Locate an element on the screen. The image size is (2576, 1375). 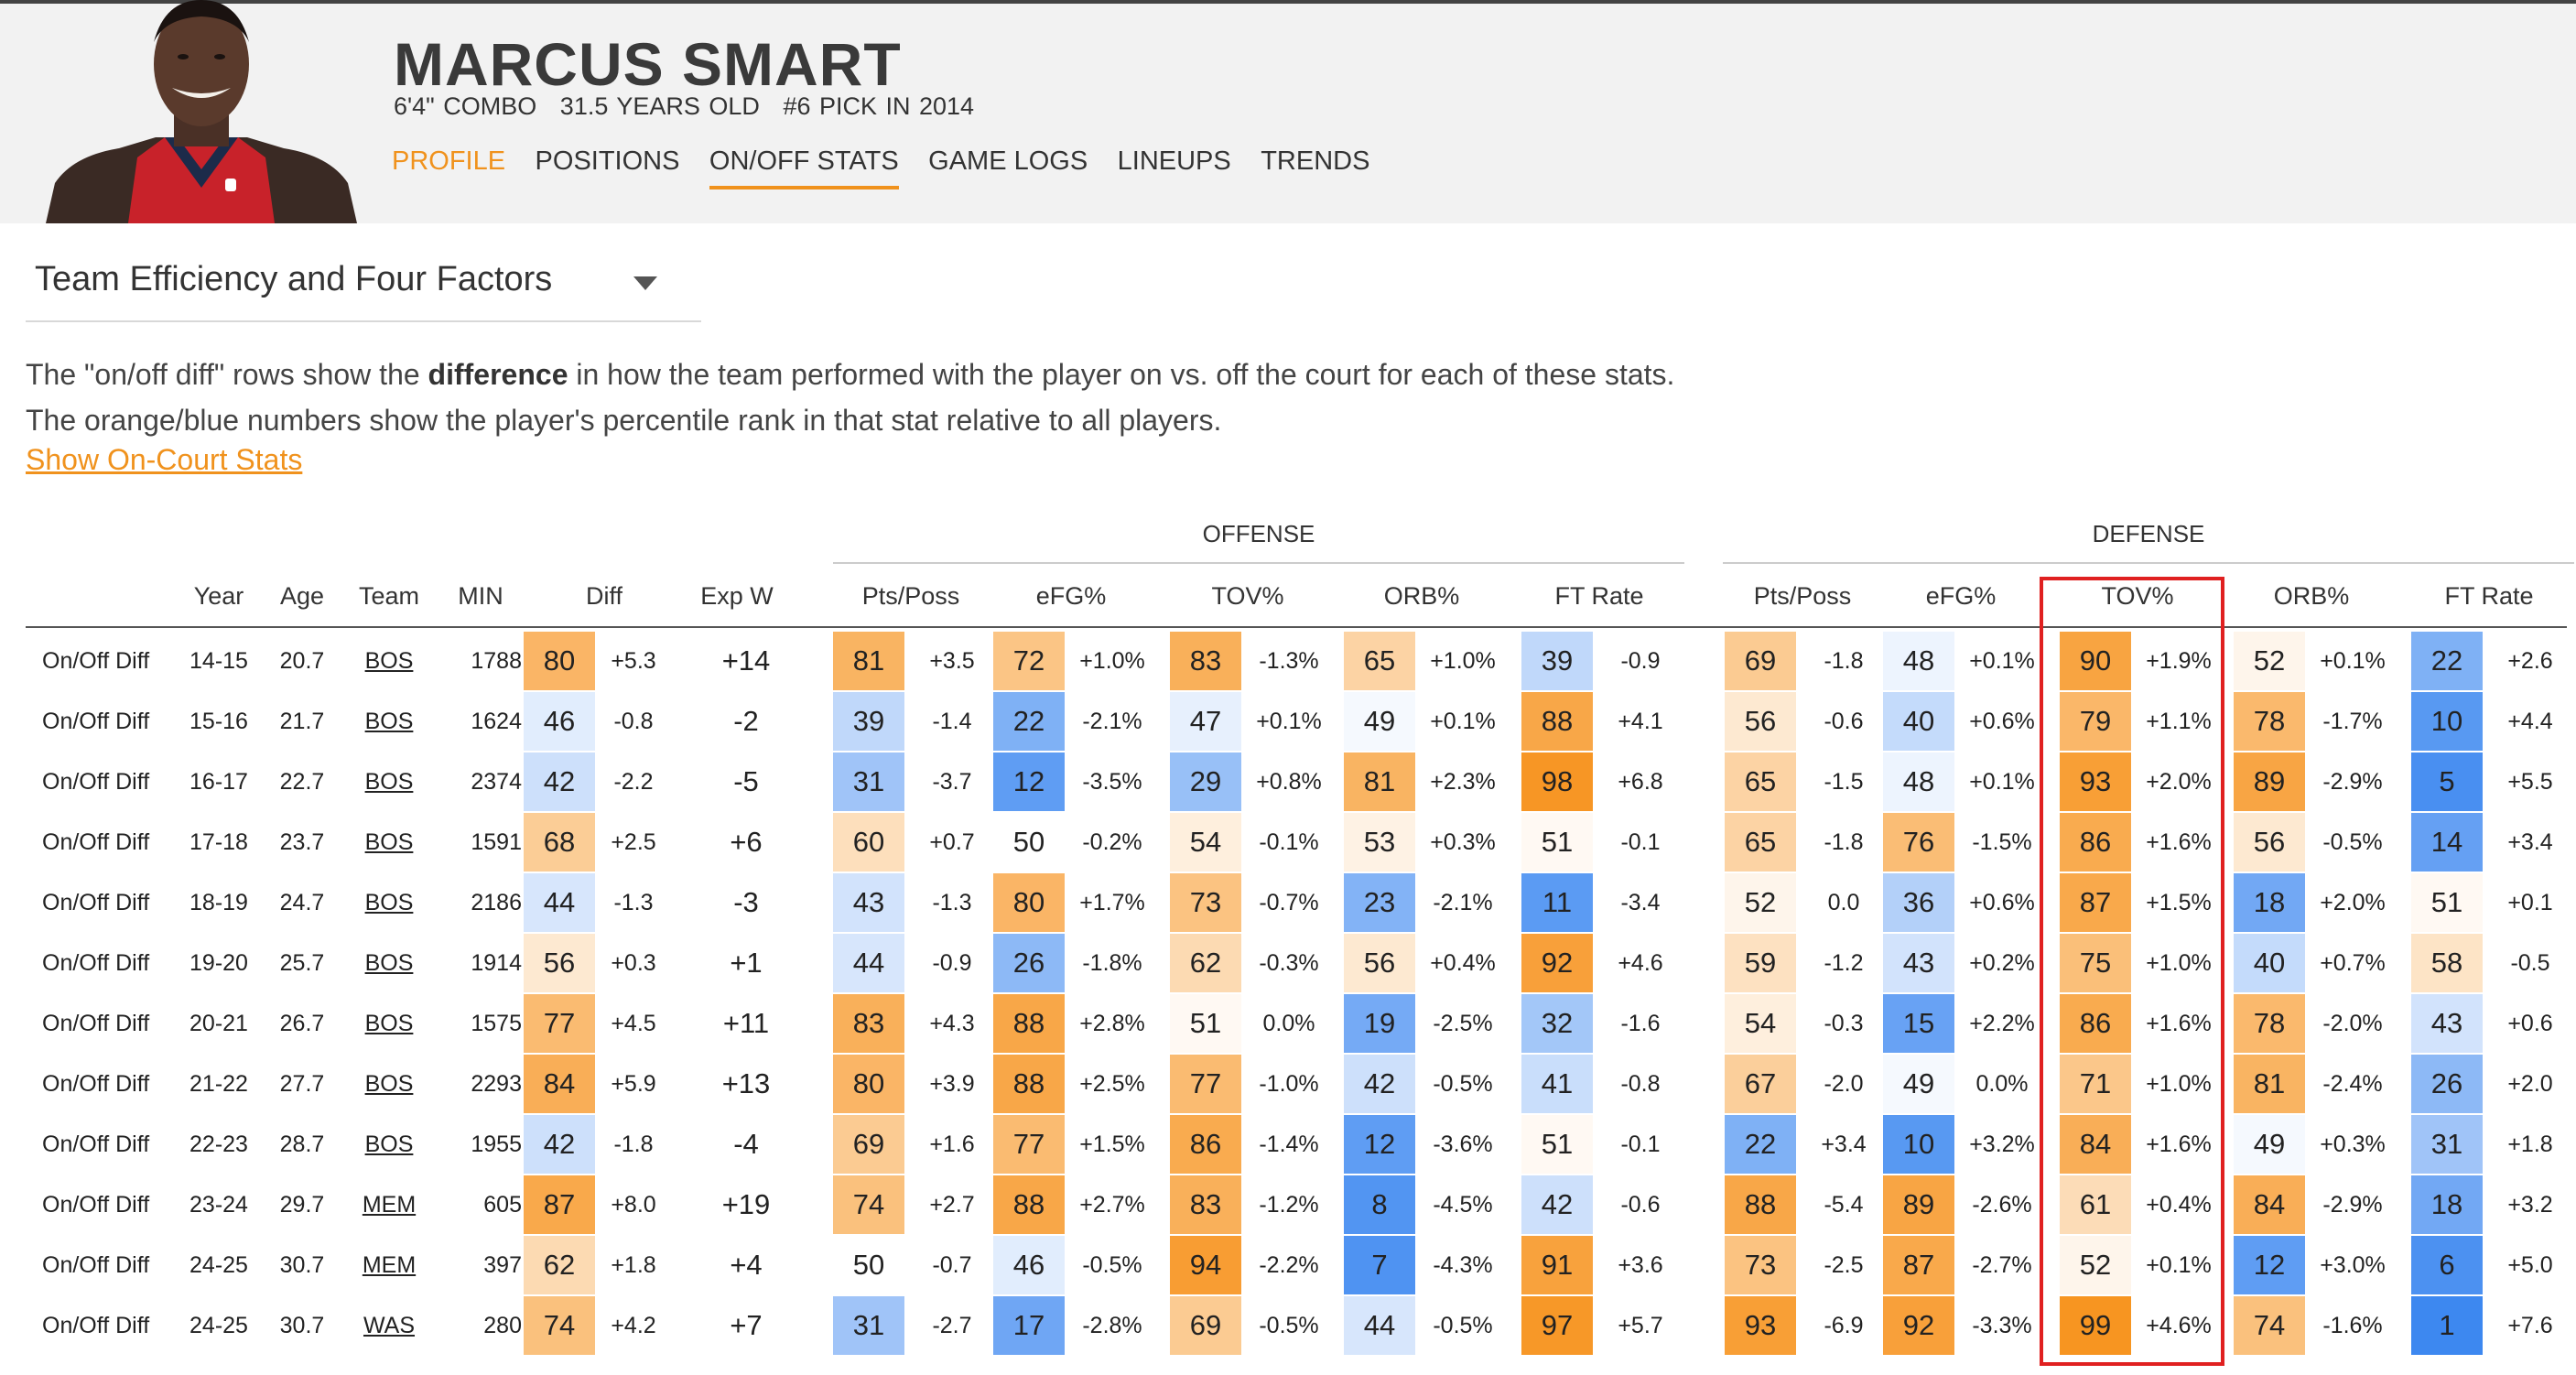
def-pts-poss-value: 0.0 is located at coordinates (1844, 902).